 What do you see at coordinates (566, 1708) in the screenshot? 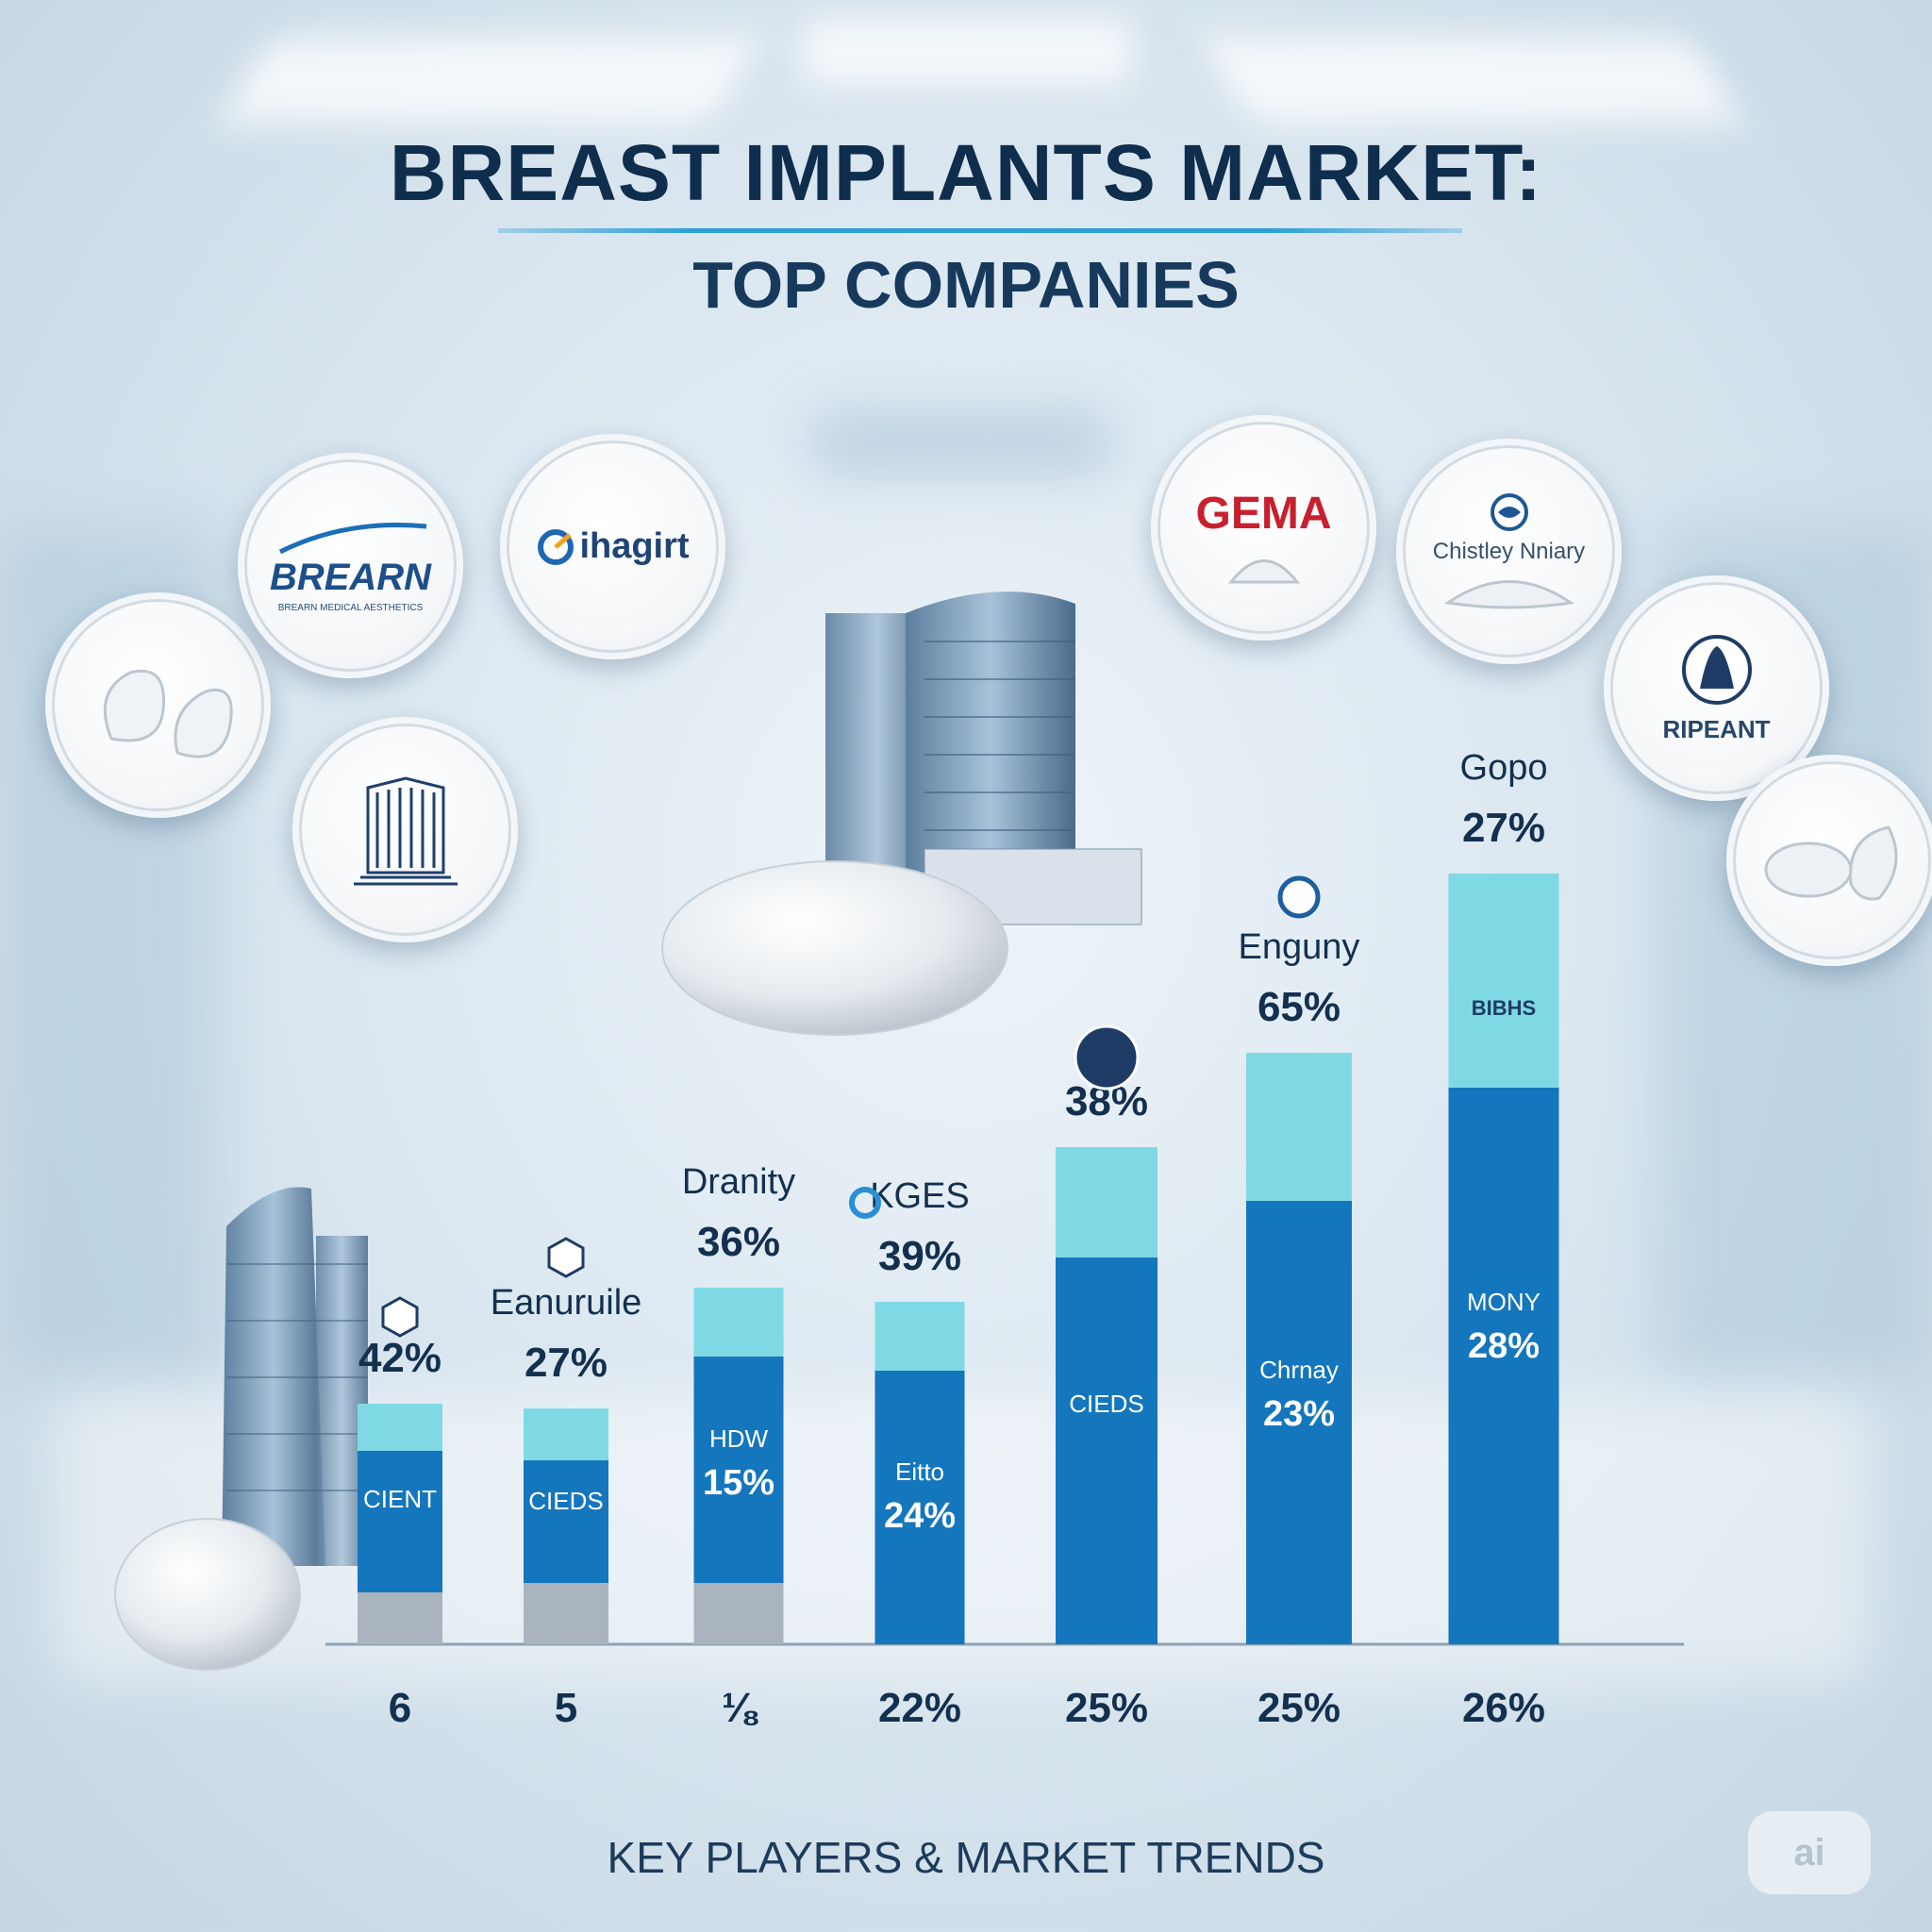
I see `x-tick-label: 5` at bounding box center [566, 1708].